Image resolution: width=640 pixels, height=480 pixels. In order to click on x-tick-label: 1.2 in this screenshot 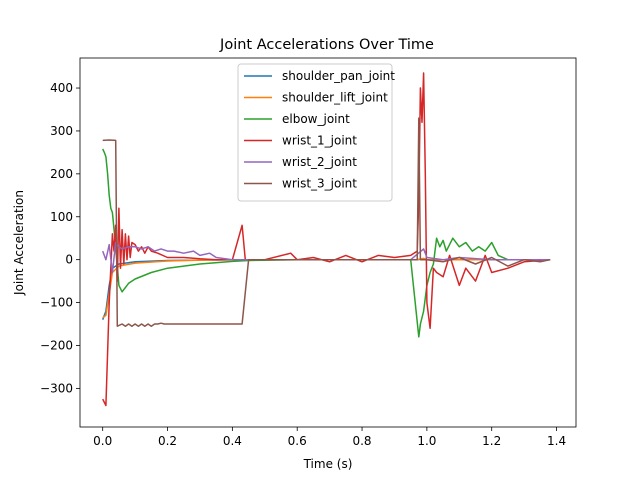, I will do `click(491, 441)`.